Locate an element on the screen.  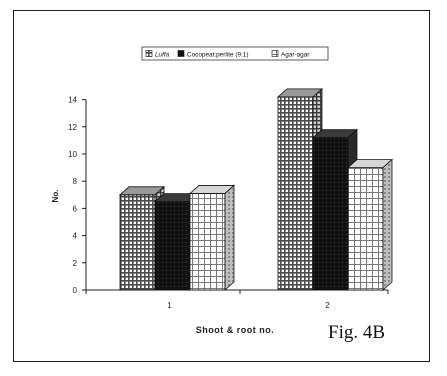
legend: Luffa Cocopeat:perlite (9:1) Agar-agar is located at coordinates (235, 53).